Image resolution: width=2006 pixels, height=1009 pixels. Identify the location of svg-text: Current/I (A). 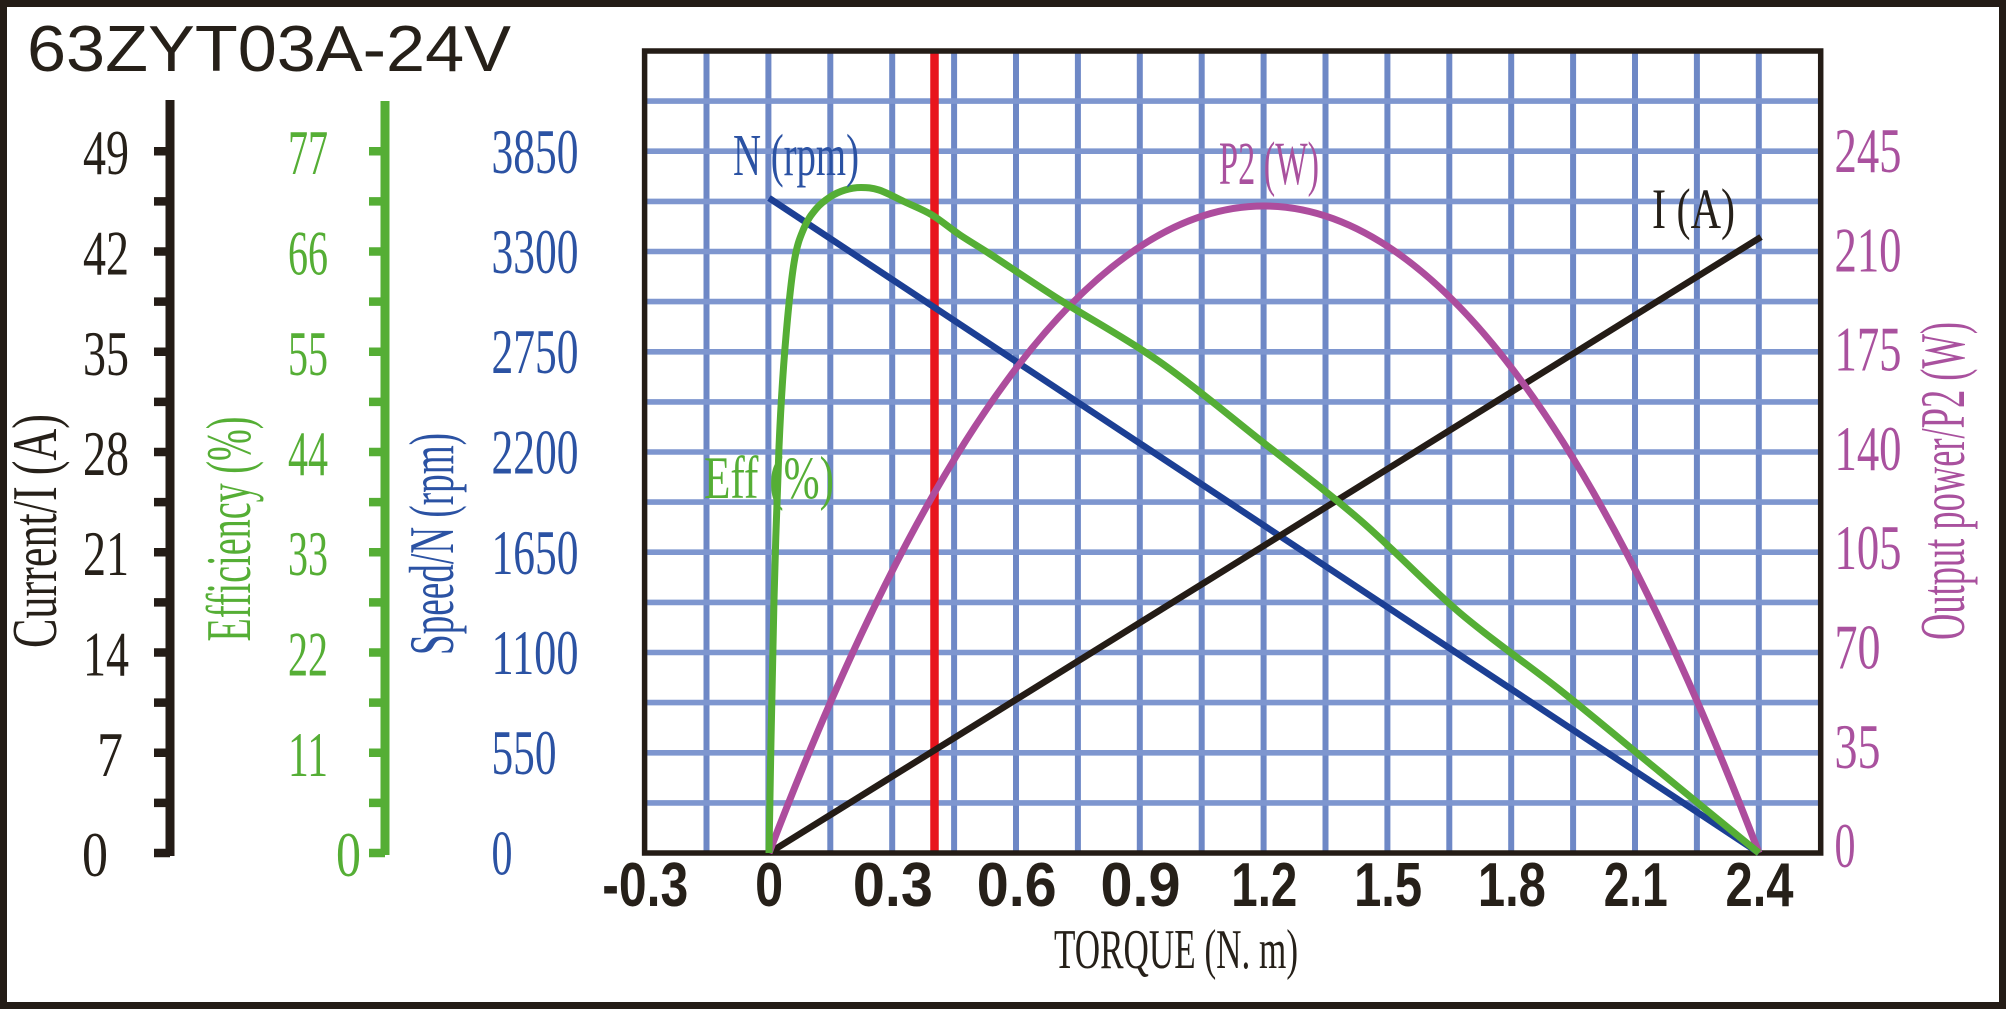
(35, 531).